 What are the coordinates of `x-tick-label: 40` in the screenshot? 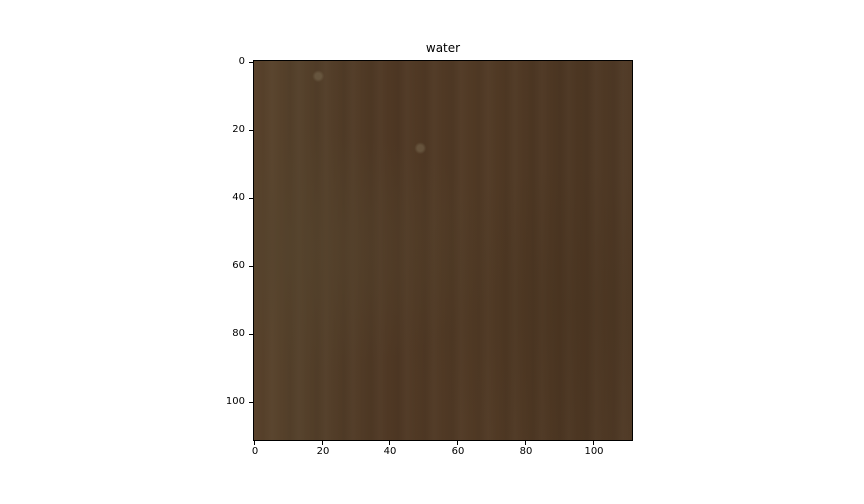 It's located at (390, 451).